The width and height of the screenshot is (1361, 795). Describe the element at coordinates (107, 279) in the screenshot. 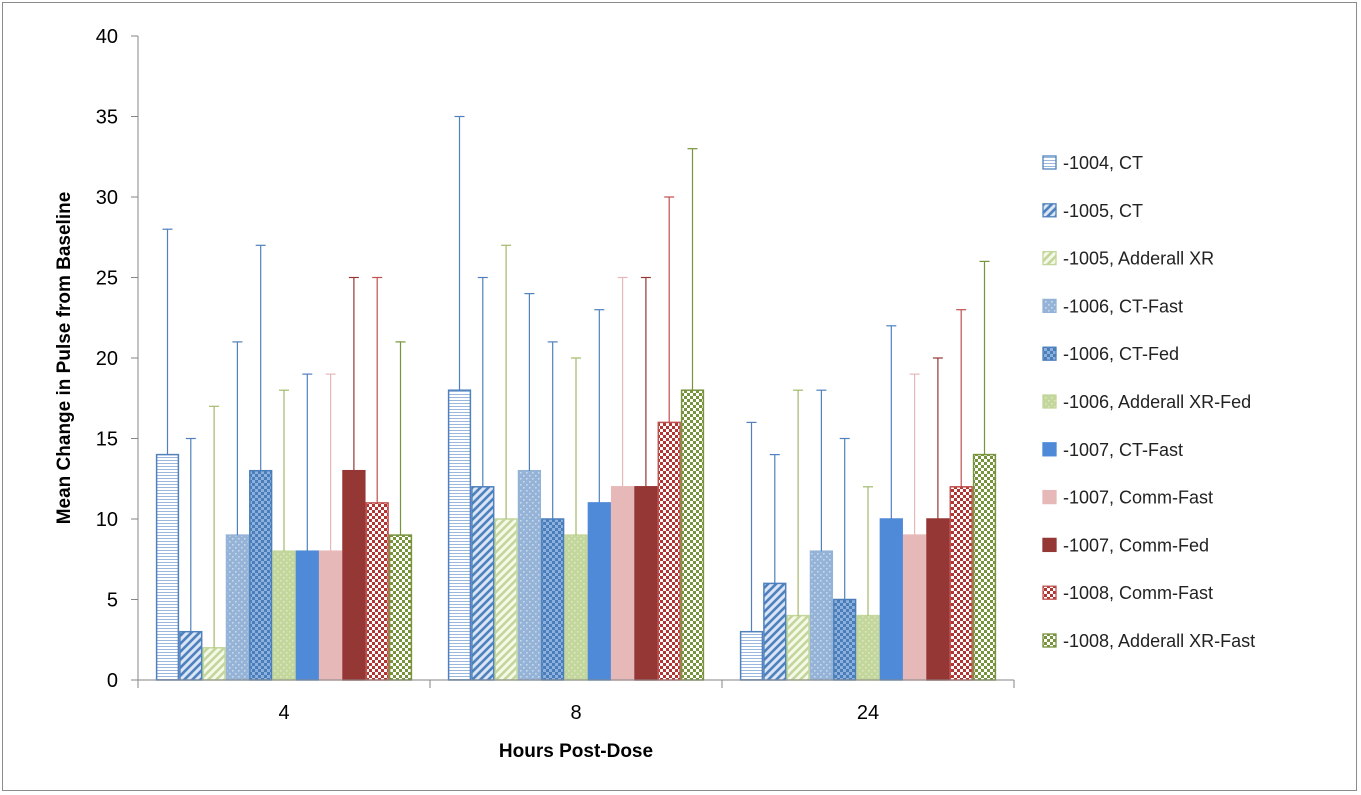

I see `y-tick-label: 25` at that location.